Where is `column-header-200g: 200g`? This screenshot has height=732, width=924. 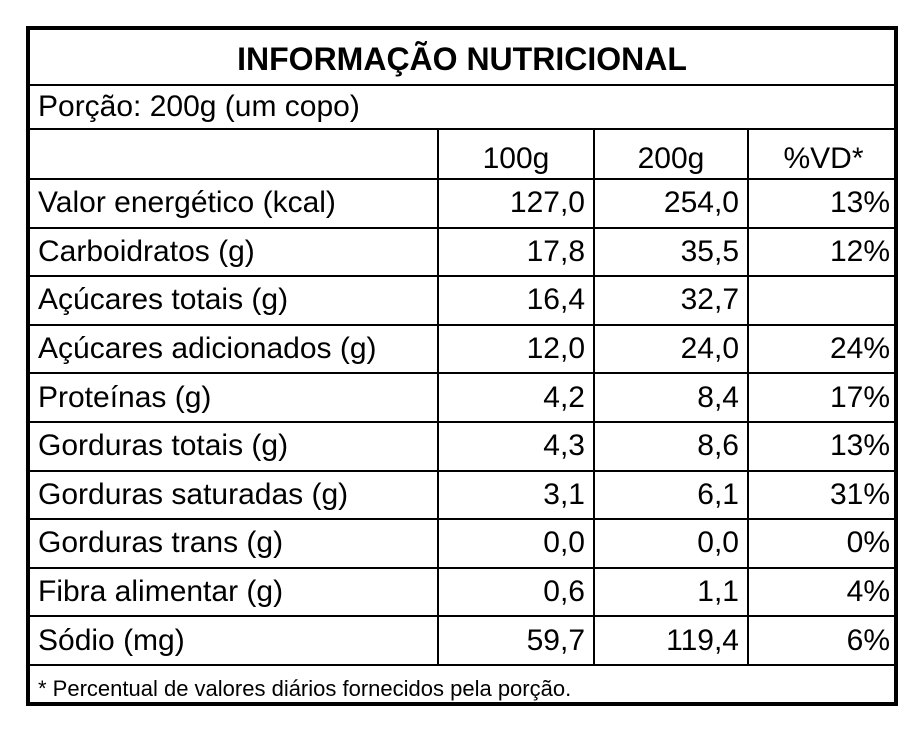
column-header-200g: 200g is located at coordinates (670, 155).